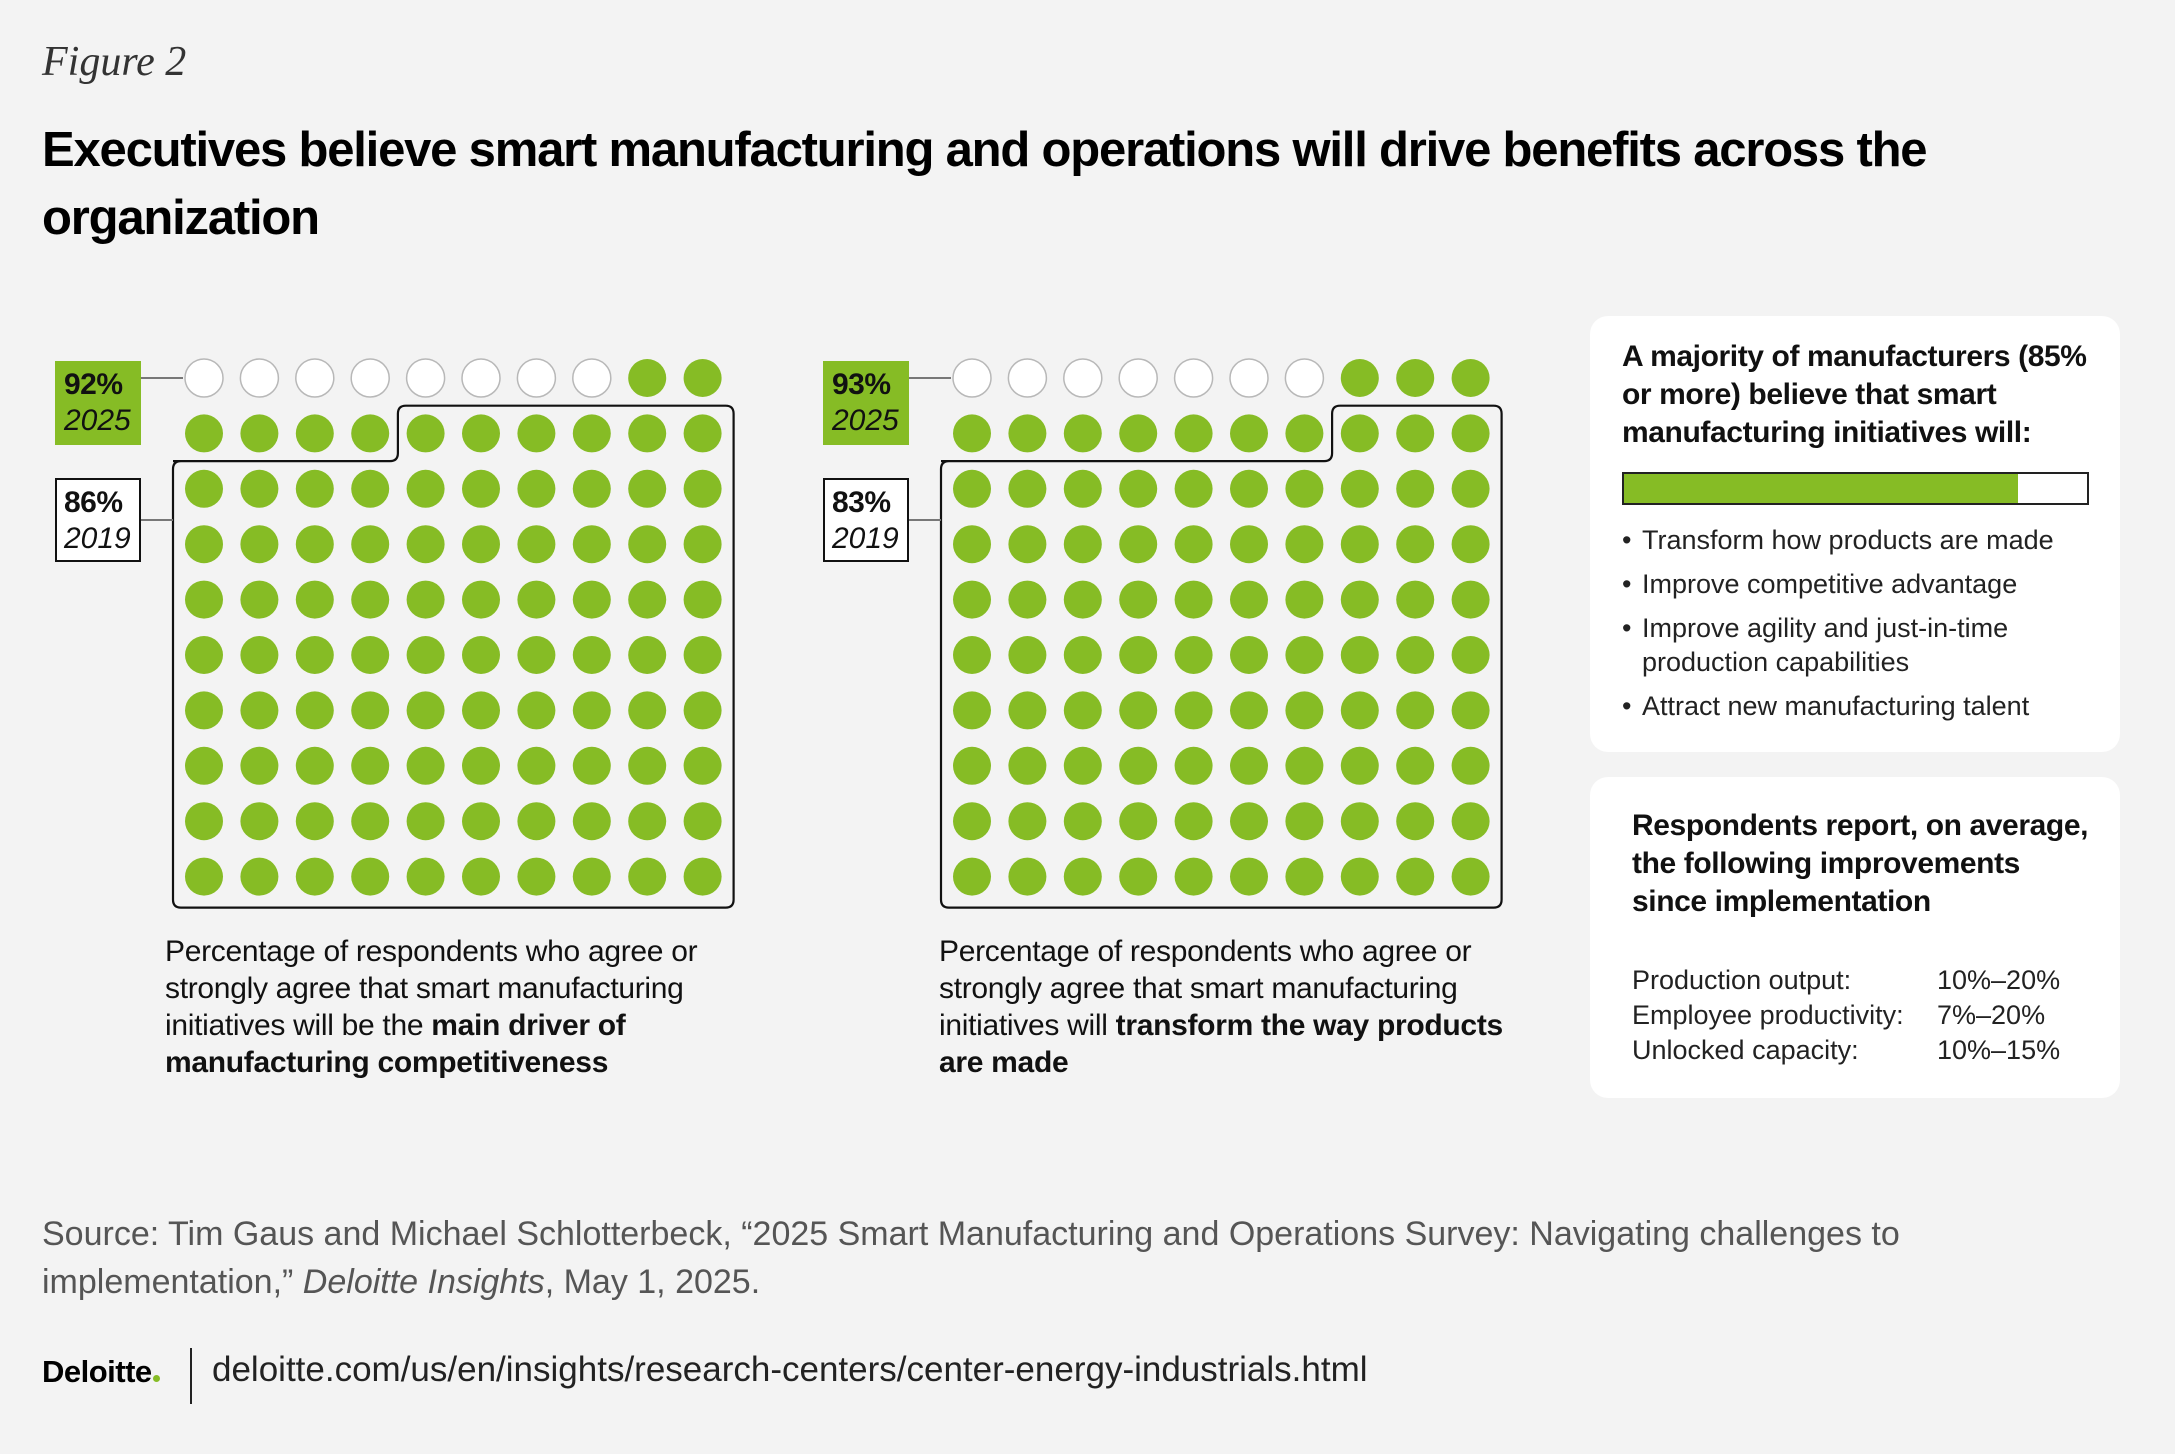 The image size is (2175, 1454). What do you see at coordinates (1991, 1015) in the screenshot?
I see `row-value: 7%–20%` at bounding box center [1991, 1015].